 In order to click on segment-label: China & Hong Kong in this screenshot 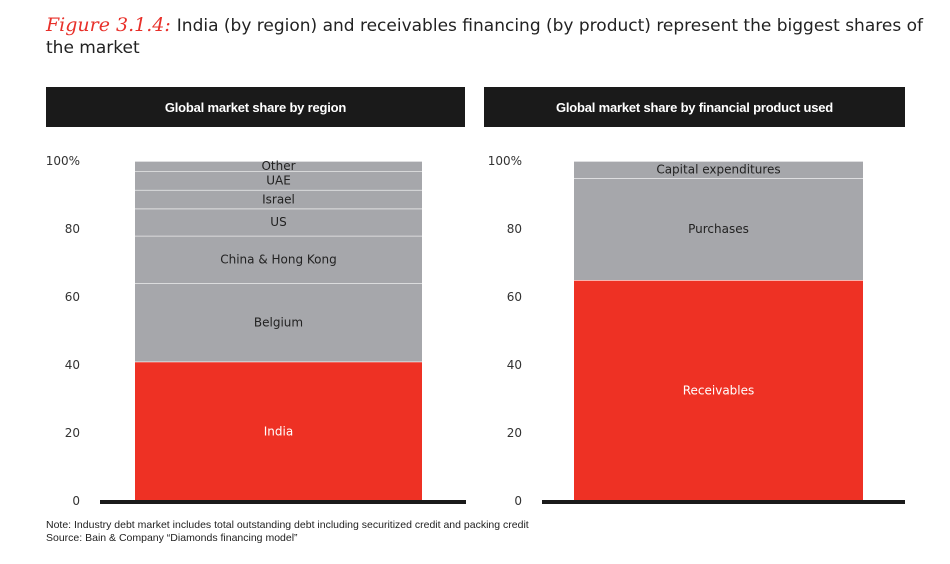, I will do `click(278, 260)`.